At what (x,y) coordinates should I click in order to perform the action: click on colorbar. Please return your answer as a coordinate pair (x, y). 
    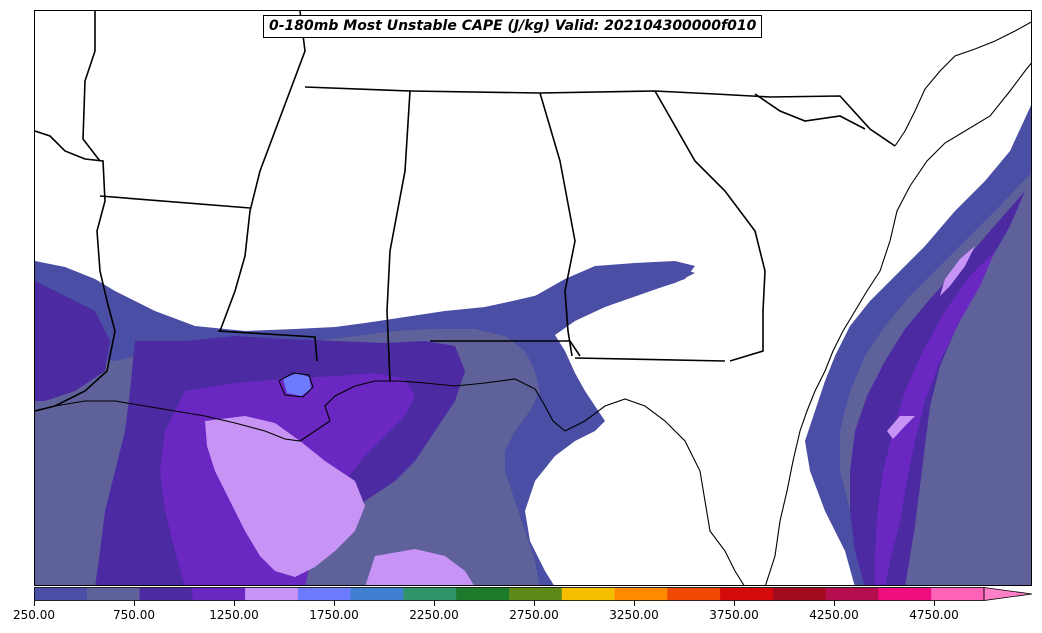
    Looking at the image, I should click on (533, 594).